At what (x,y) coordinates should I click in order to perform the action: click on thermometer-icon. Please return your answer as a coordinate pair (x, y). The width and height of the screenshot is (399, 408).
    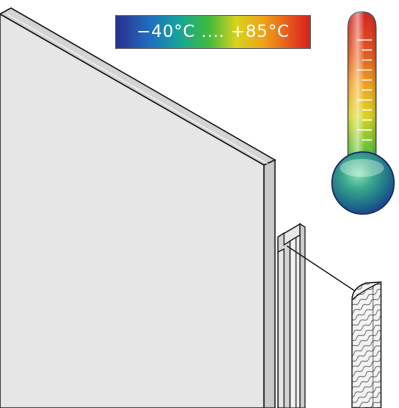
    Looking at the image, I should click on (363, 113).